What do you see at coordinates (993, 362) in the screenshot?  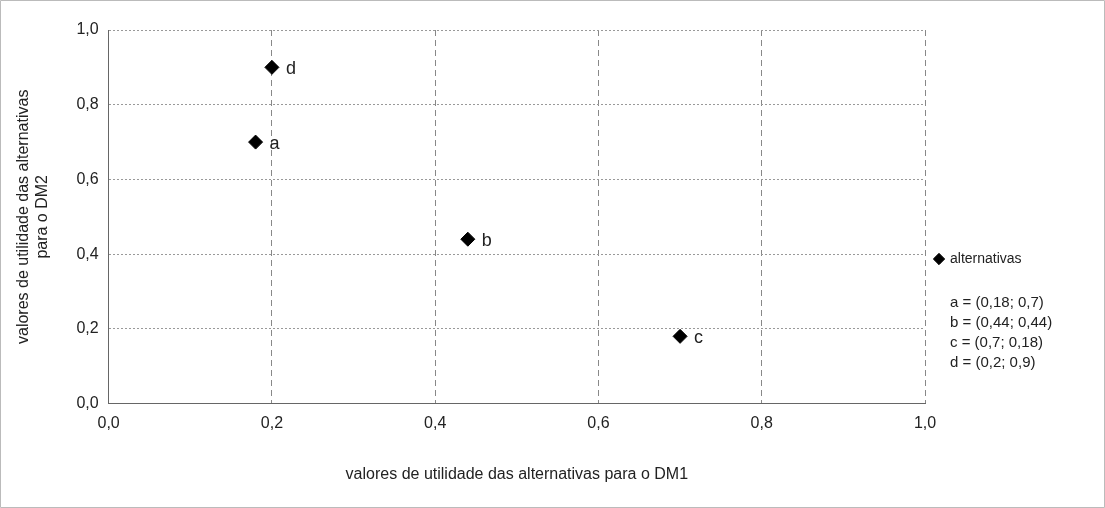 I see `text: d = (0,2; 0,9)` at bounding box center [993, 362].